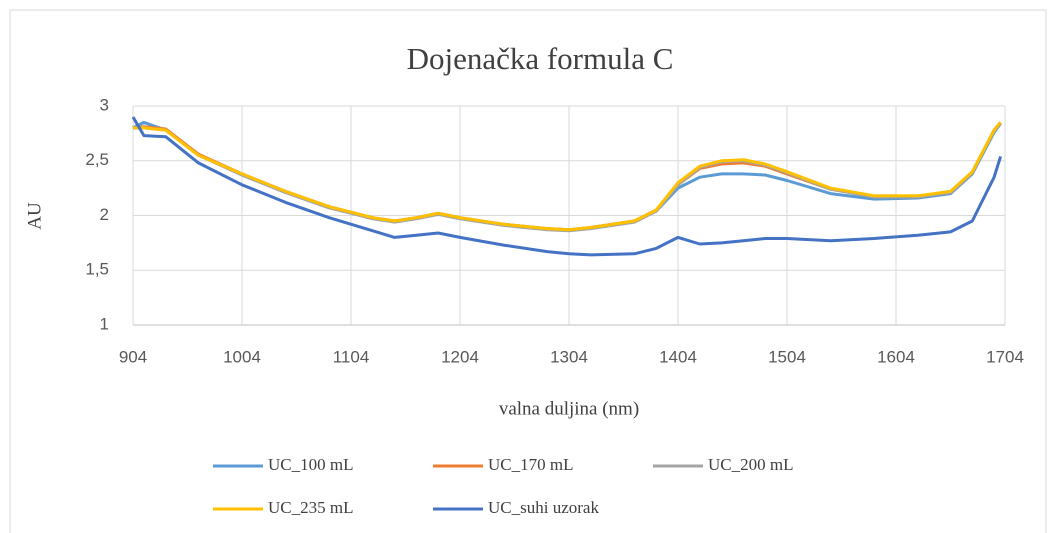  Describe the element at coordinates (460, 356) in the screenshot. I see `x-tick-label: 1204` at that location.